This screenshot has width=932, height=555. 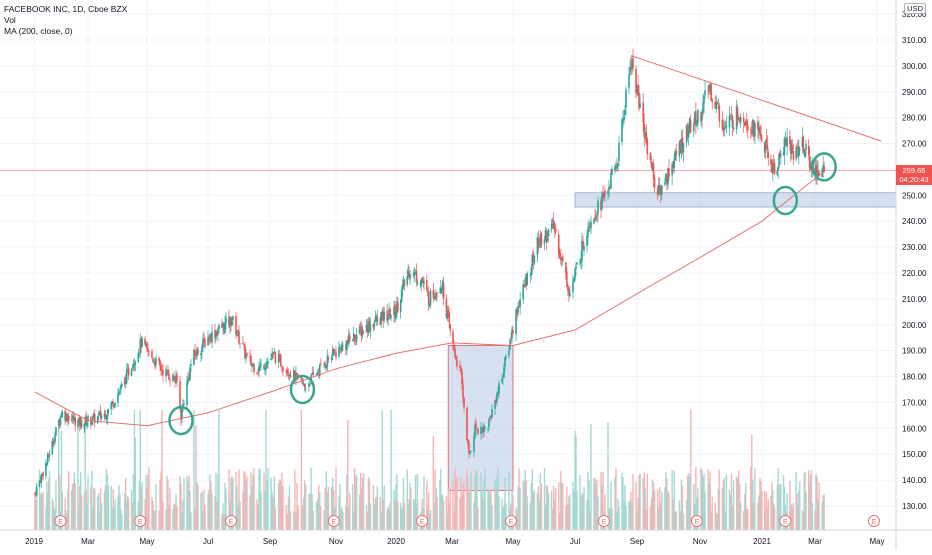 I want to click on earnings-marker, so click(x=604, y=521).